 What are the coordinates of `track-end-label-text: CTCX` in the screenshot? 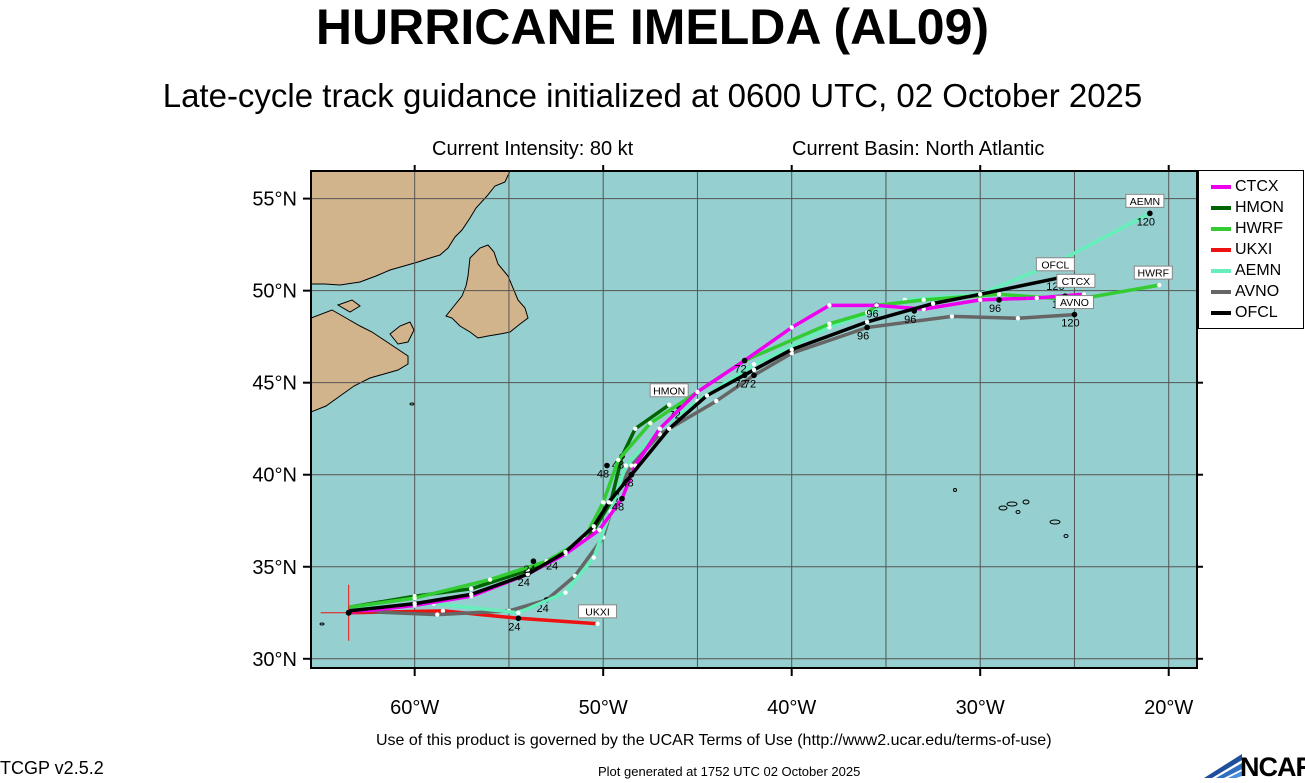 It's located at (1076, 282).